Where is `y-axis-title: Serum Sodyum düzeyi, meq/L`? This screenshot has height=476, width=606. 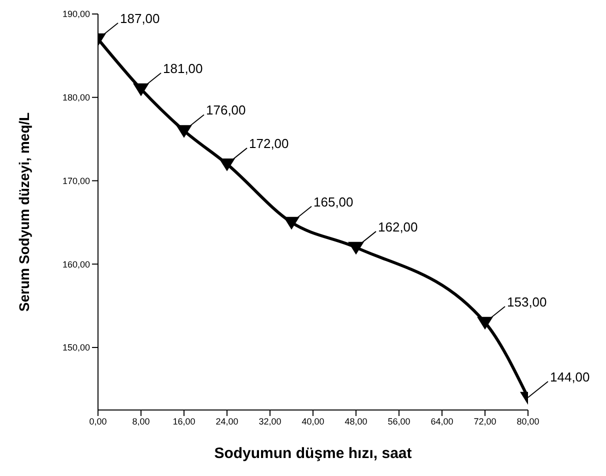
y-axis-title: Serum Sodyum düzeyi, meq/L is located at coordinates (24, 212).